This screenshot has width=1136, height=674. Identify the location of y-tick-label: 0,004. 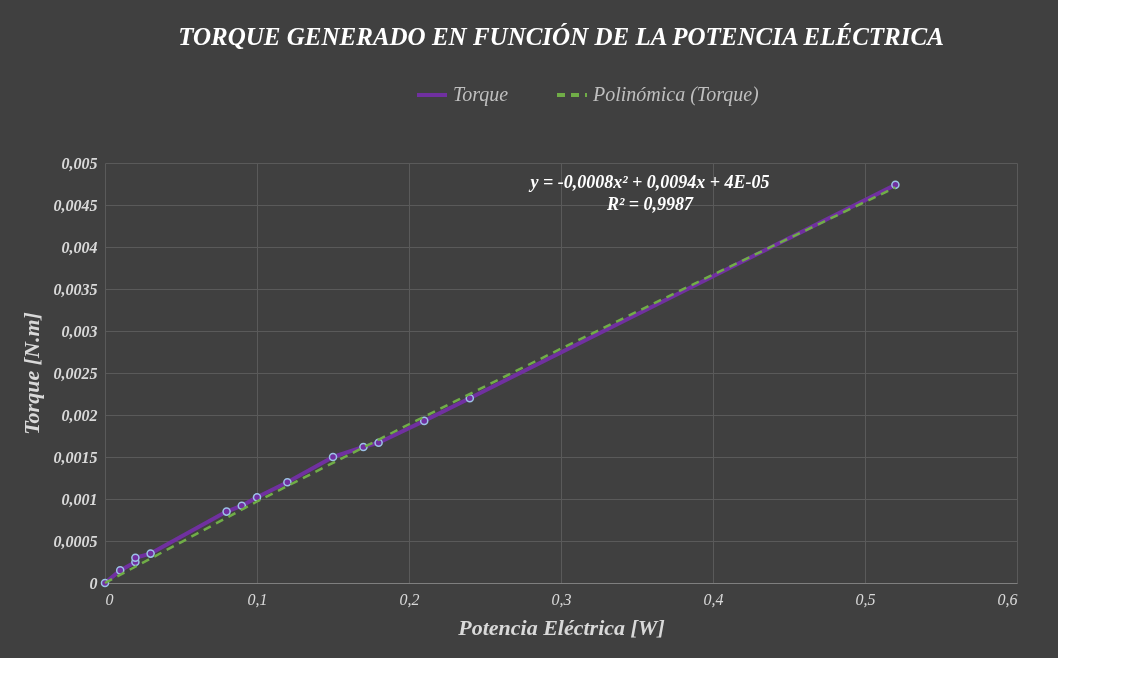
(79, 247).